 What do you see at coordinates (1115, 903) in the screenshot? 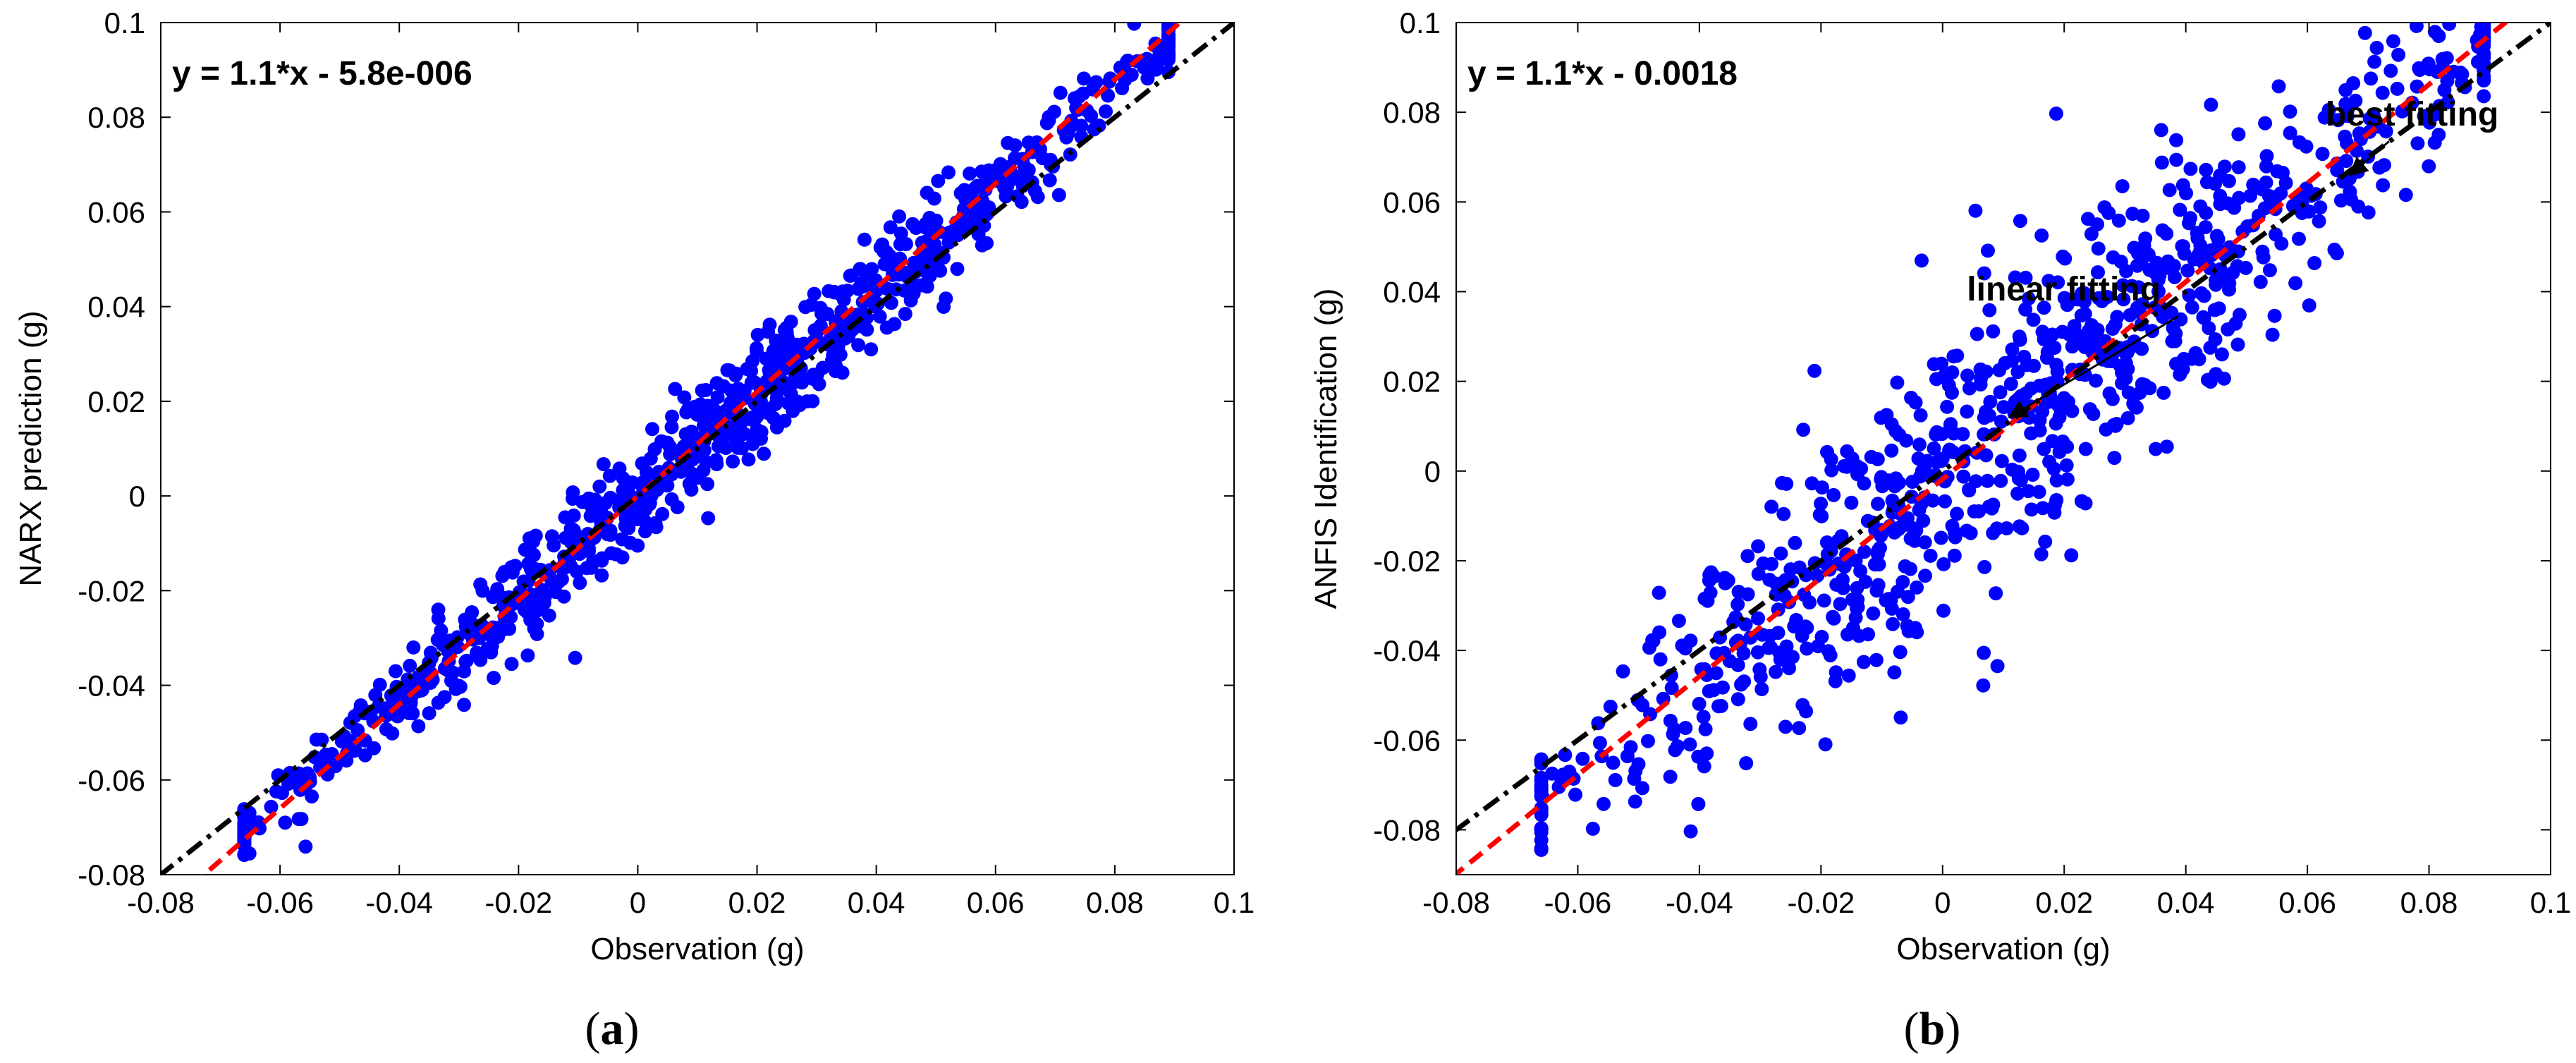
I see `x-tick-label: 0.08` at bounding box center [1115, 903].